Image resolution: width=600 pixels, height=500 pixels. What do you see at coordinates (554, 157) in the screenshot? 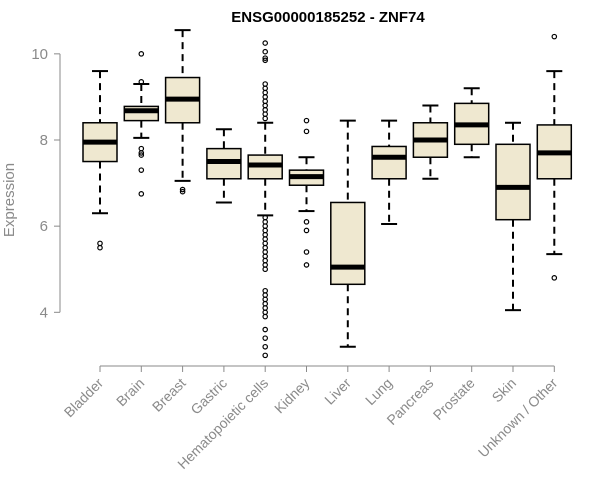
I see `box-unknown-other` at bounding box center [554, 157].